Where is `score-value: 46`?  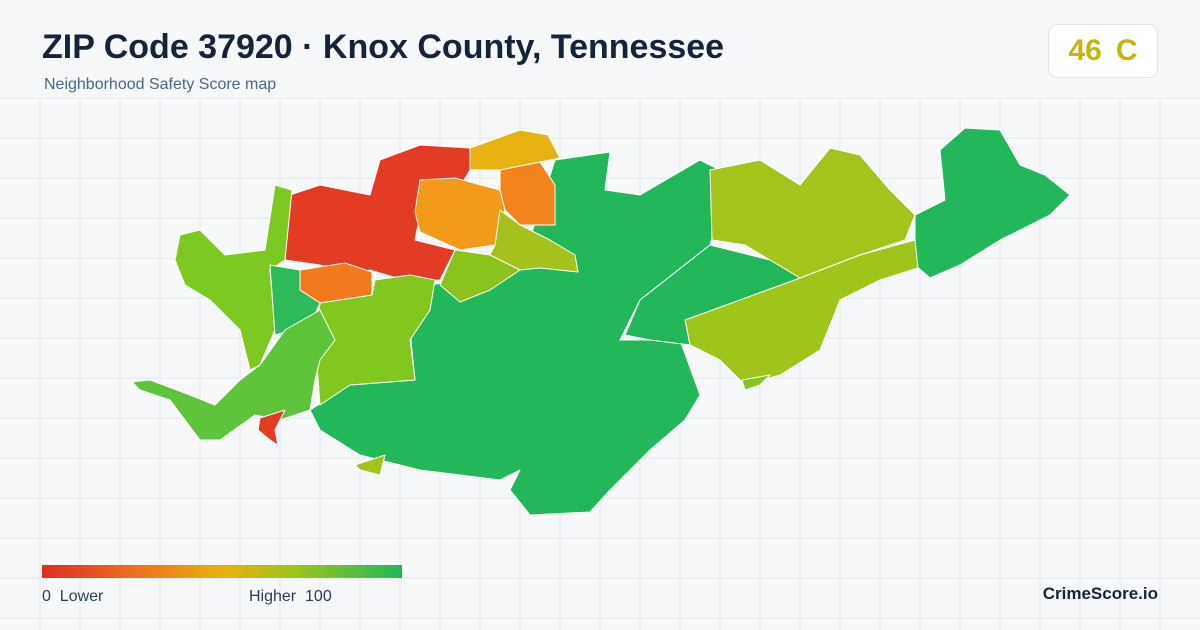 score-value: 46 is located at coordinates (1085, 50).